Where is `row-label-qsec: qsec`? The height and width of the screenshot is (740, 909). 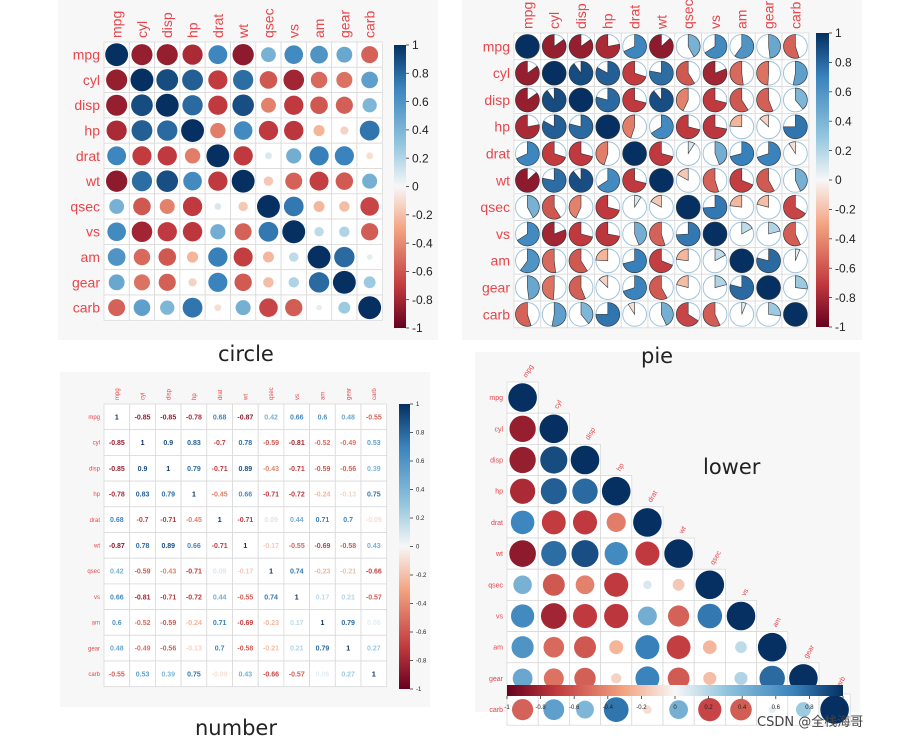
row-label-qsec: qsec is located at coordinates (495, 585).